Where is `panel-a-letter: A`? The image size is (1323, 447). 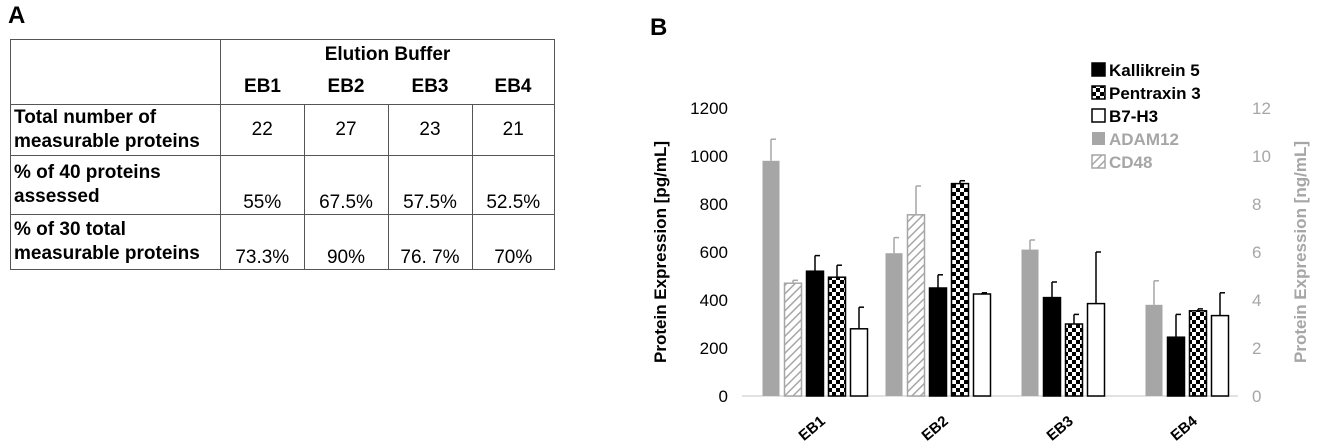 panel-a-letter: A is located at coordinates (17, 15).